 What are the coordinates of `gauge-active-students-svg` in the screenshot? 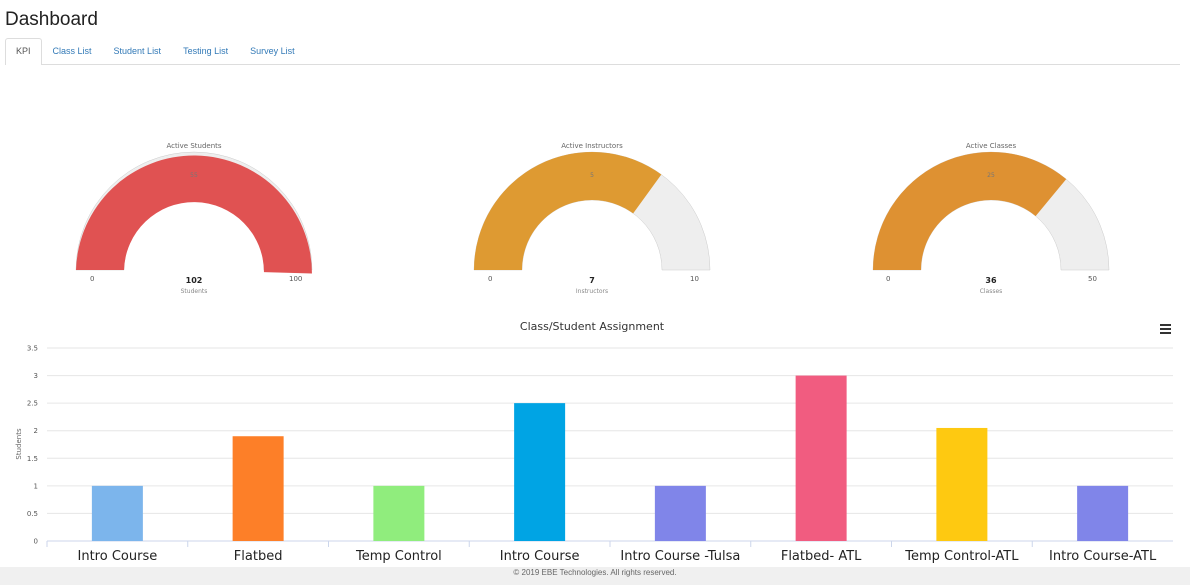 It's located at (194, 212).